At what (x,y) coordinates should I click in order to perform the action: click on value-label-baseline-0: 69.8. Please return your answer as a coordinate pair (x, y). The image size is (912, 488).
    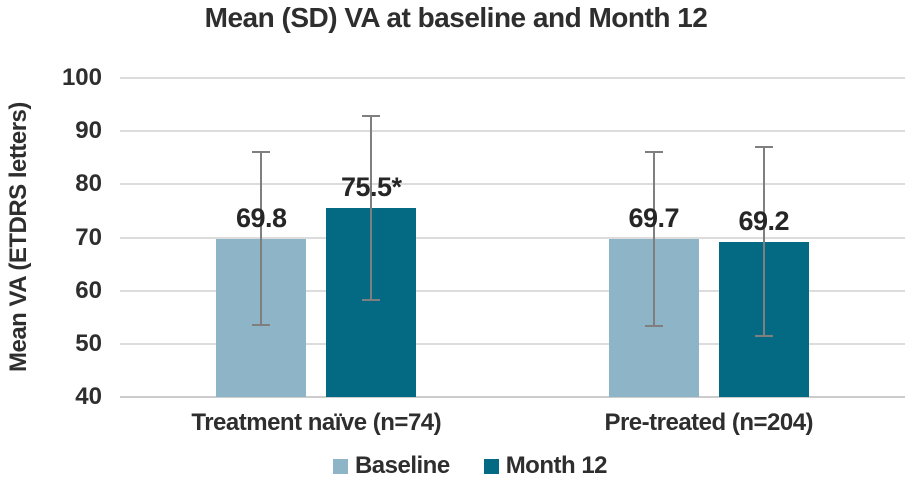
    Looking at the image, I should click on (261, 217).